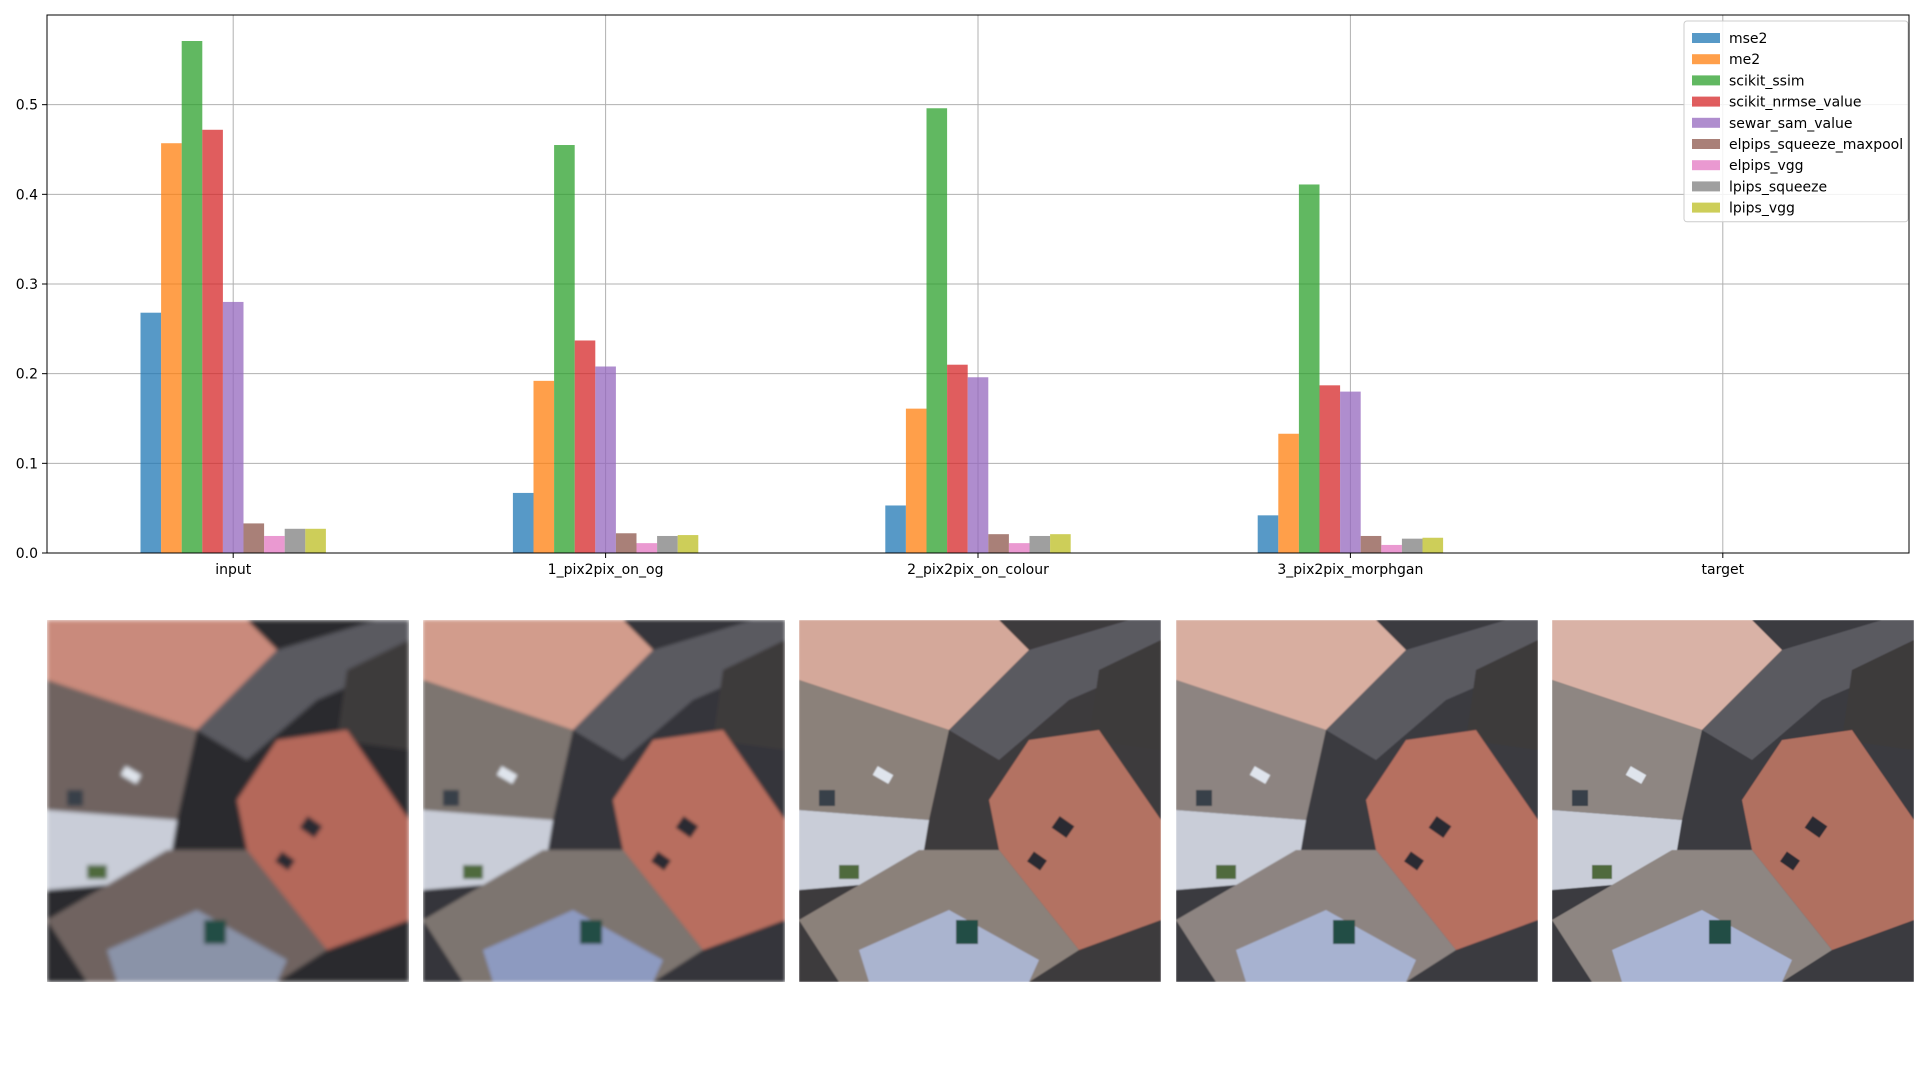 The height and width of the screenshot is (1080, 1920). I want to click on pix2pix-on-colour-image, so click(980, 801).